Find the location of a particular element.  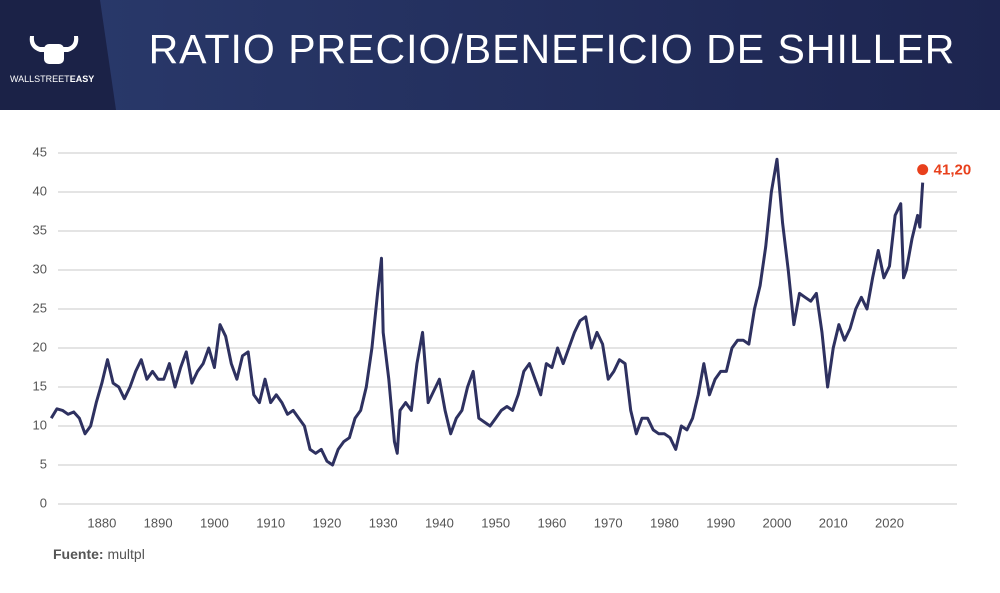

y-tick-label: 40 is located at coordinates (40, 190).